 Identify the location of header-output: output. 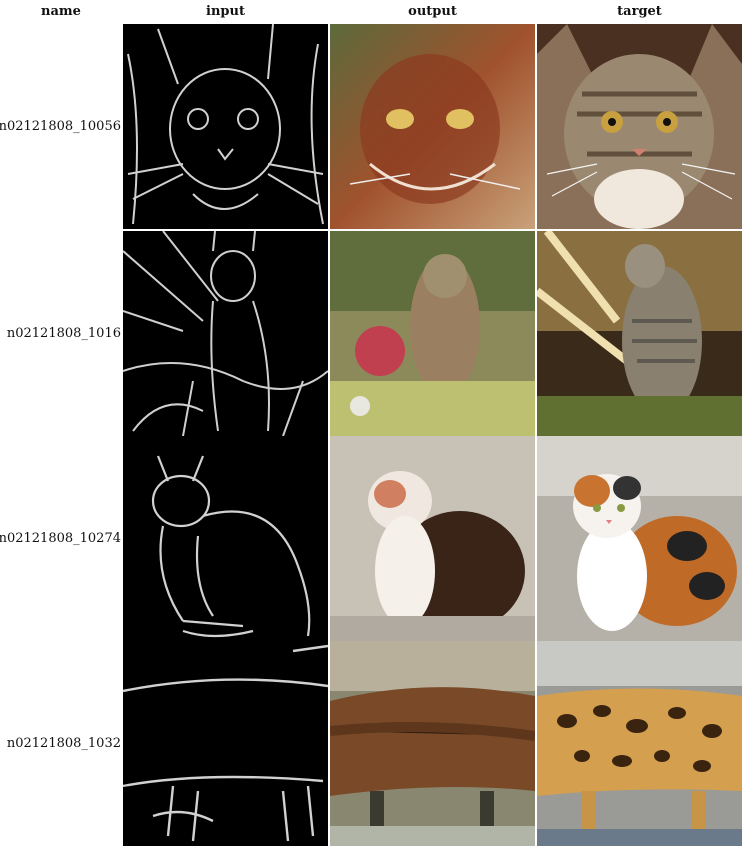
(432, 11).